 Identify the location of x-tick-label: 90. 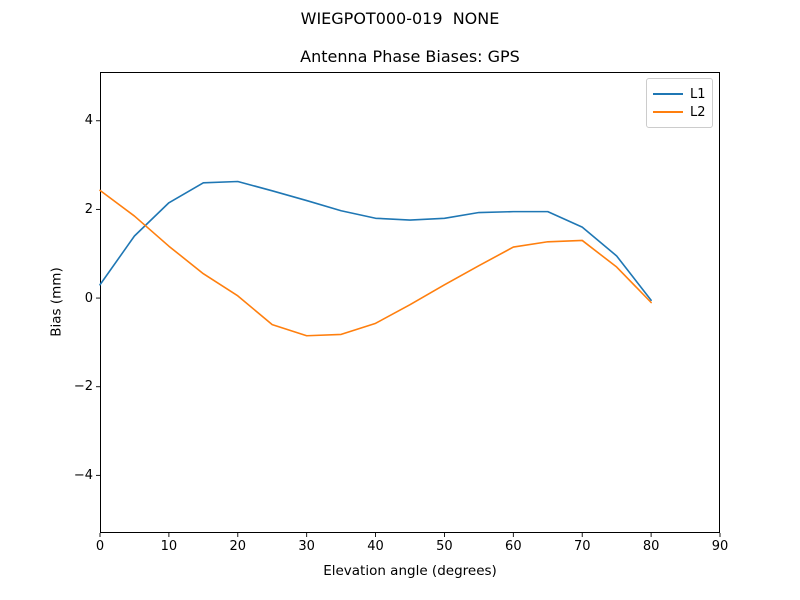
(720, 546).